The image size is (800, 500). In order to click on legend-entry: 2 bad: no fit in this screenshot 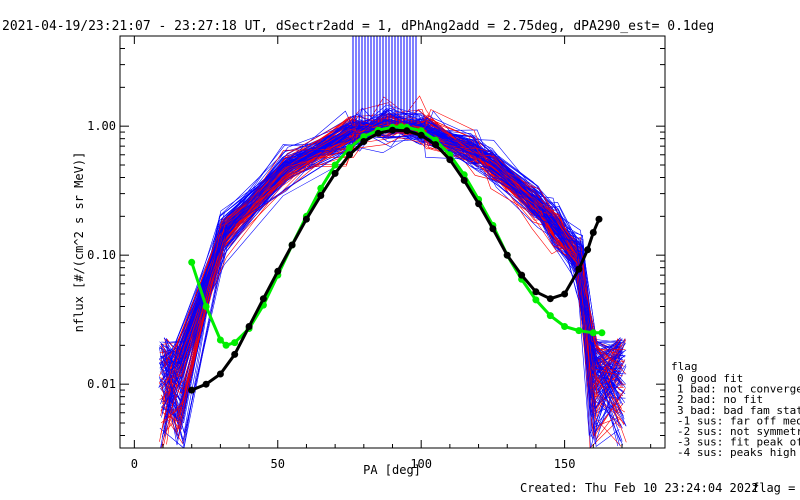, I will do `click(720, 399)`.